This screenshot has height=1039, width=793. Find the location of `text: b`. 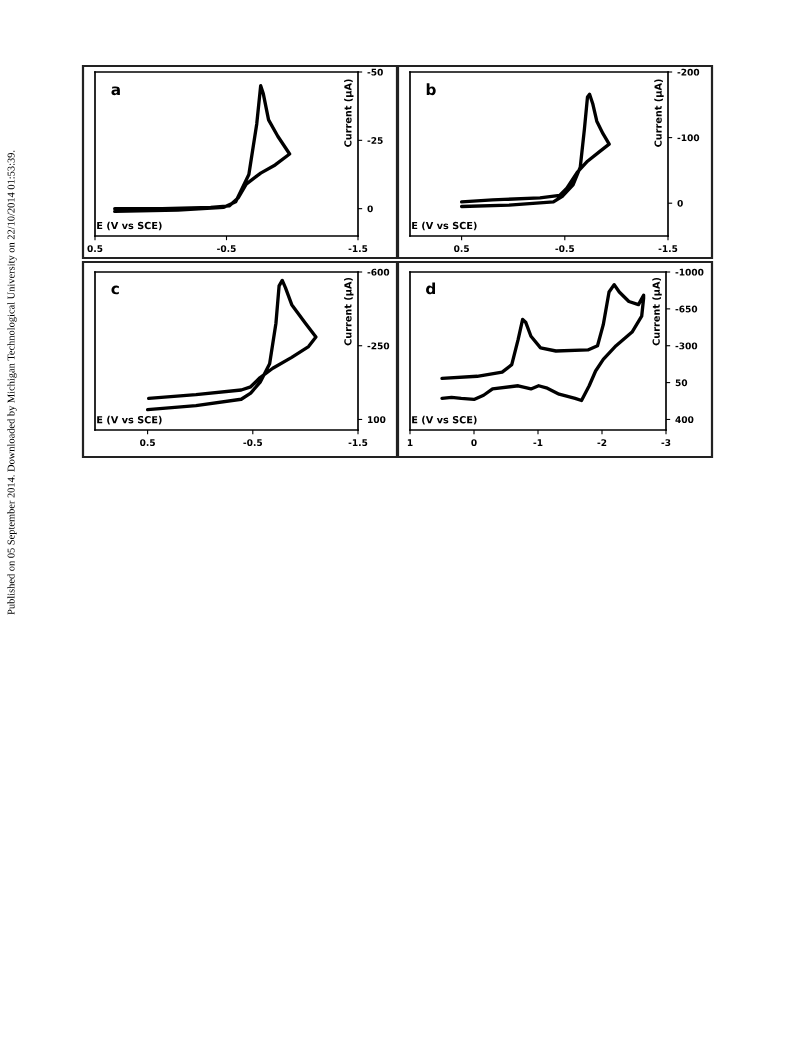

text: b is located at coordinates (431, 89).